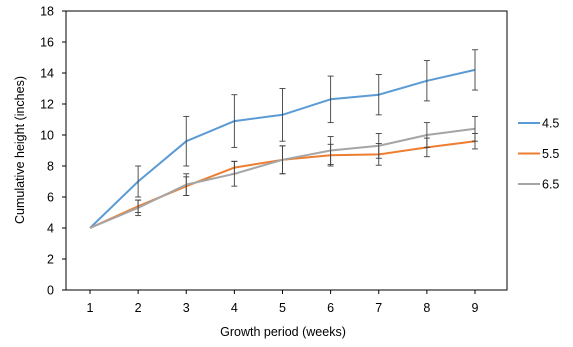 This screenshot has height=347, width=573. I want to click on x-tick-label: 2, so click(138, 308).